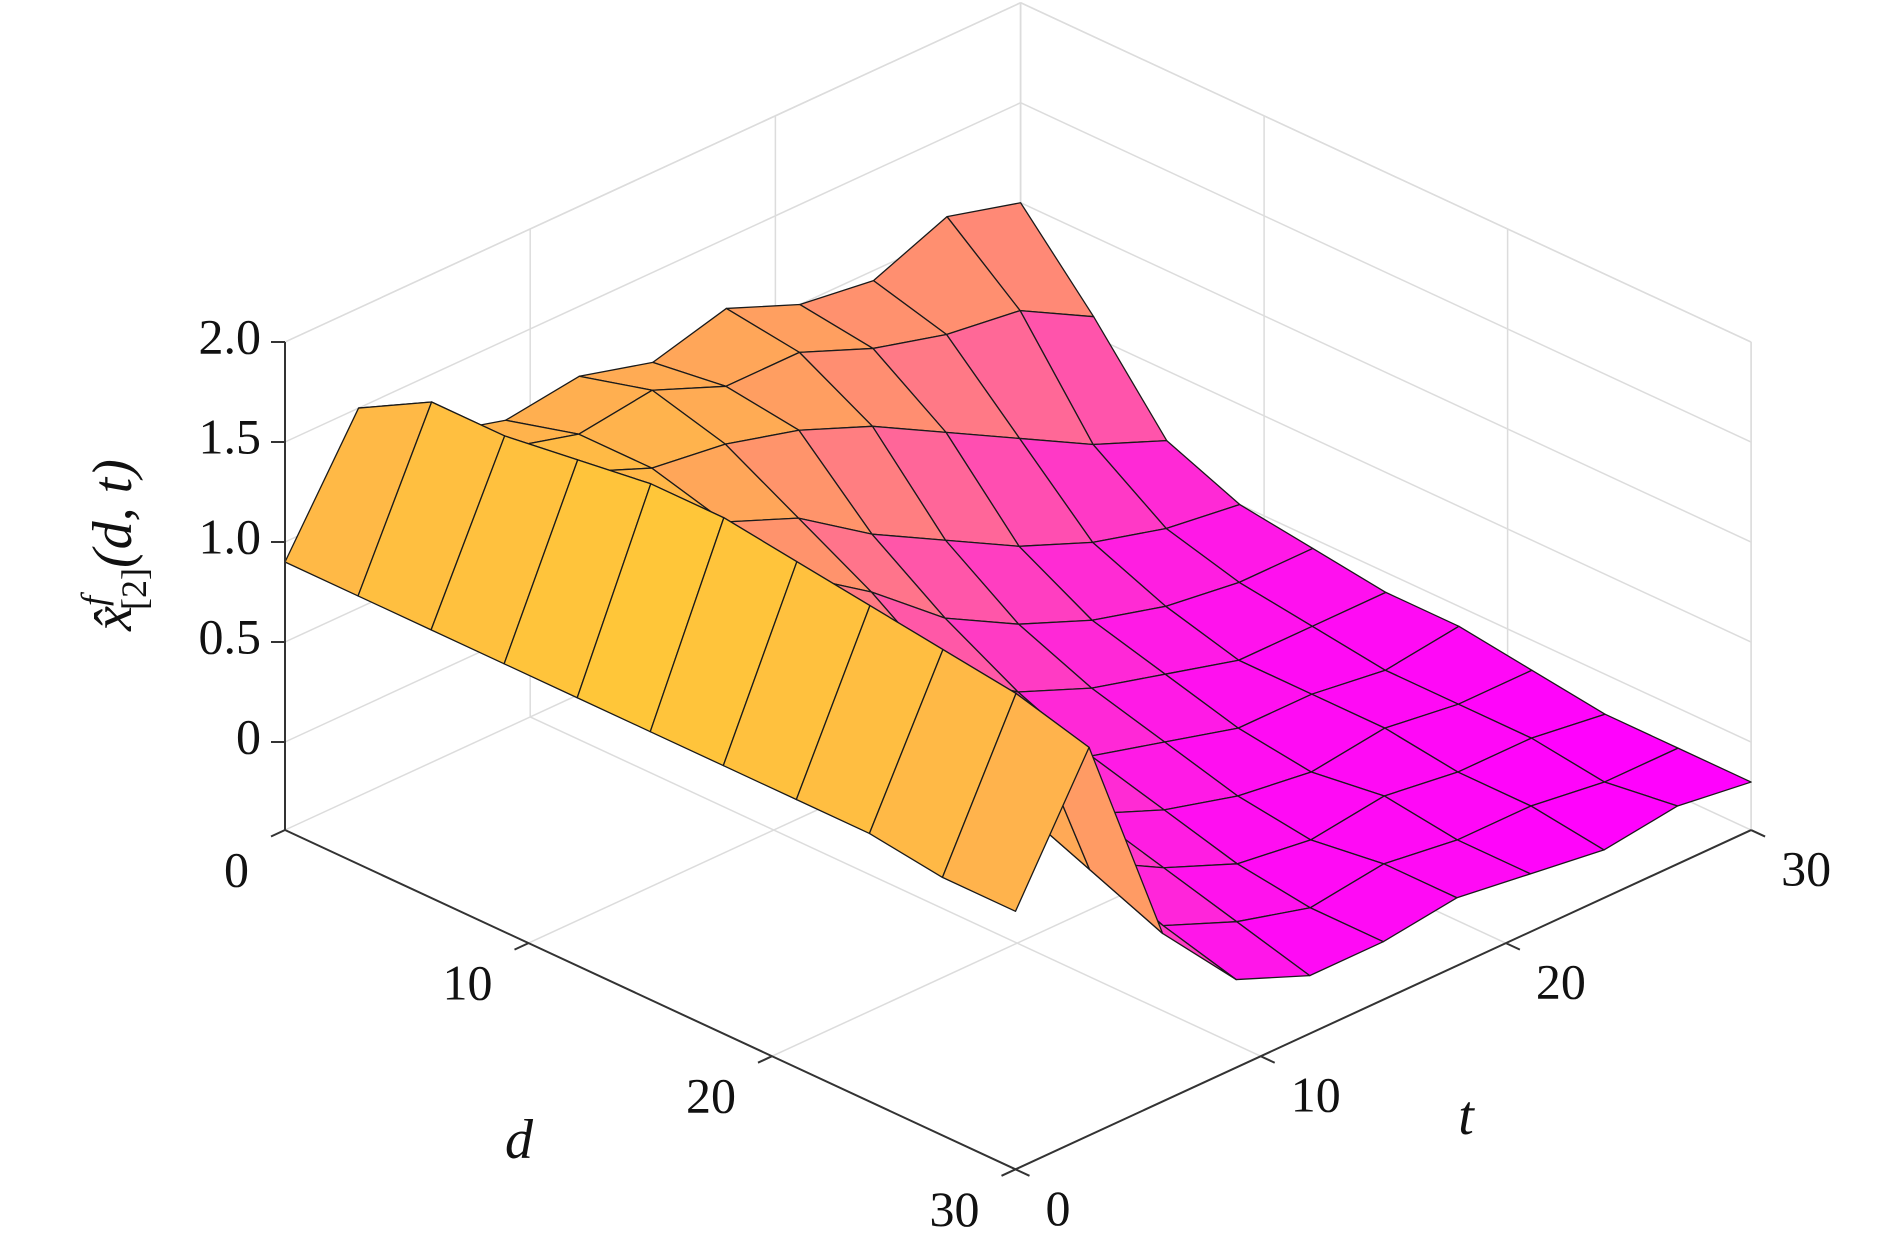 The image size is (1890, 1247). What do you see at coordinates (230, 536) in the screenshot?
I see `z-tick-label: 1.0` at bounding box center [230, 536].